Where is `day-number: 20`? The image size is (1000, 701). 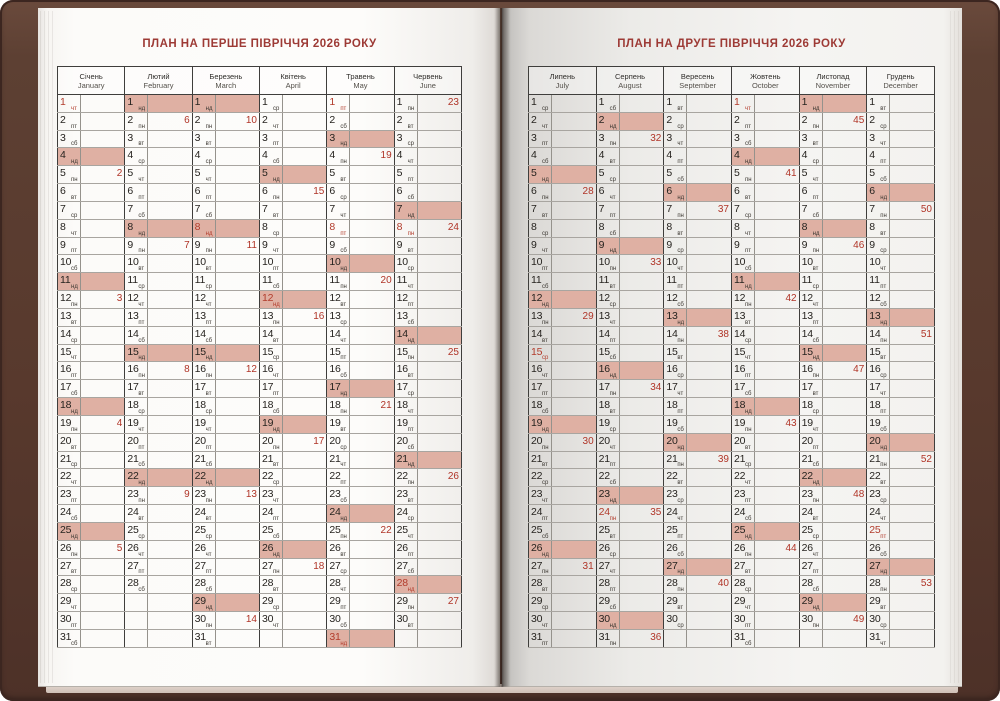 day-number: 20 is located at coordinates (604, 440).